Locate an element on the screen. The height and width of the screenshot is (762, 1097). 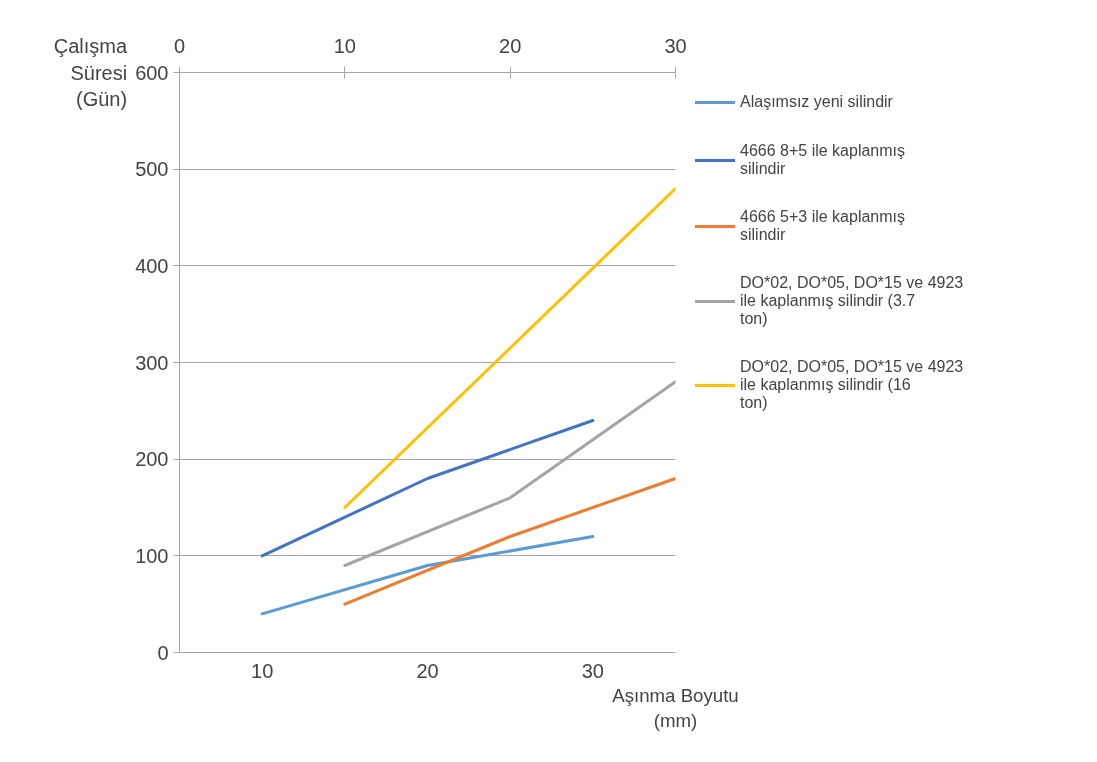
y-tick-label: 400 is located at coordinates (152, 265).